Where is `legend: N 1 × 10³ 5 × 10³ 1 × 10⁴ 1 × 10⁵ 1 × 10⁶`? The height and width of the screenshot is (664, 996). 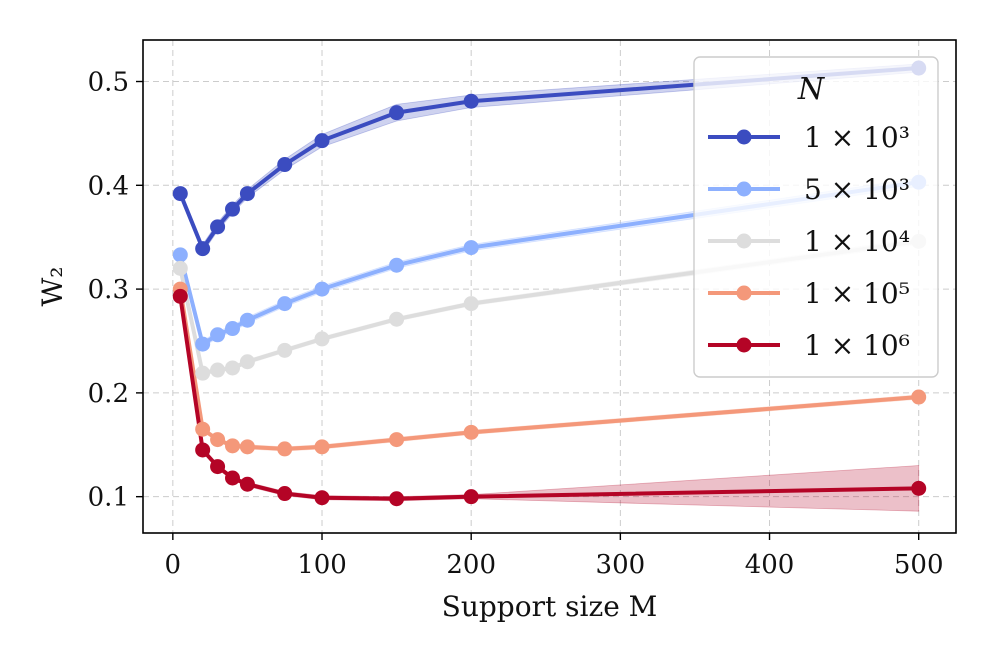
legend: N 1 × 10³ 5 × 10³ 1 × 10⁴ 1 × 10⁵ 1 × 10⁶ is located at coordinates (816, 217).